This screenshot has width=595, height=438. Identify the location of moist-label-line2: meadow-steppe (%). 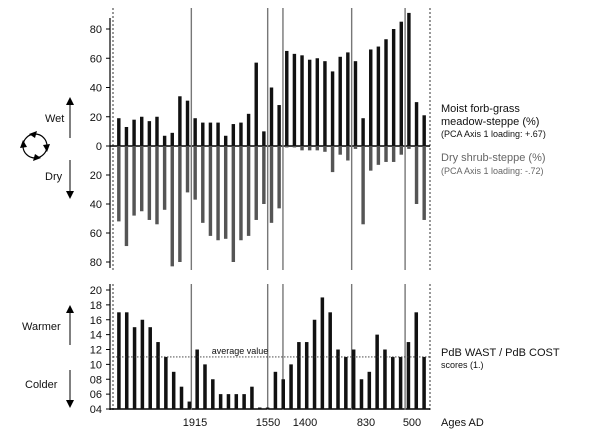
(490, 122).